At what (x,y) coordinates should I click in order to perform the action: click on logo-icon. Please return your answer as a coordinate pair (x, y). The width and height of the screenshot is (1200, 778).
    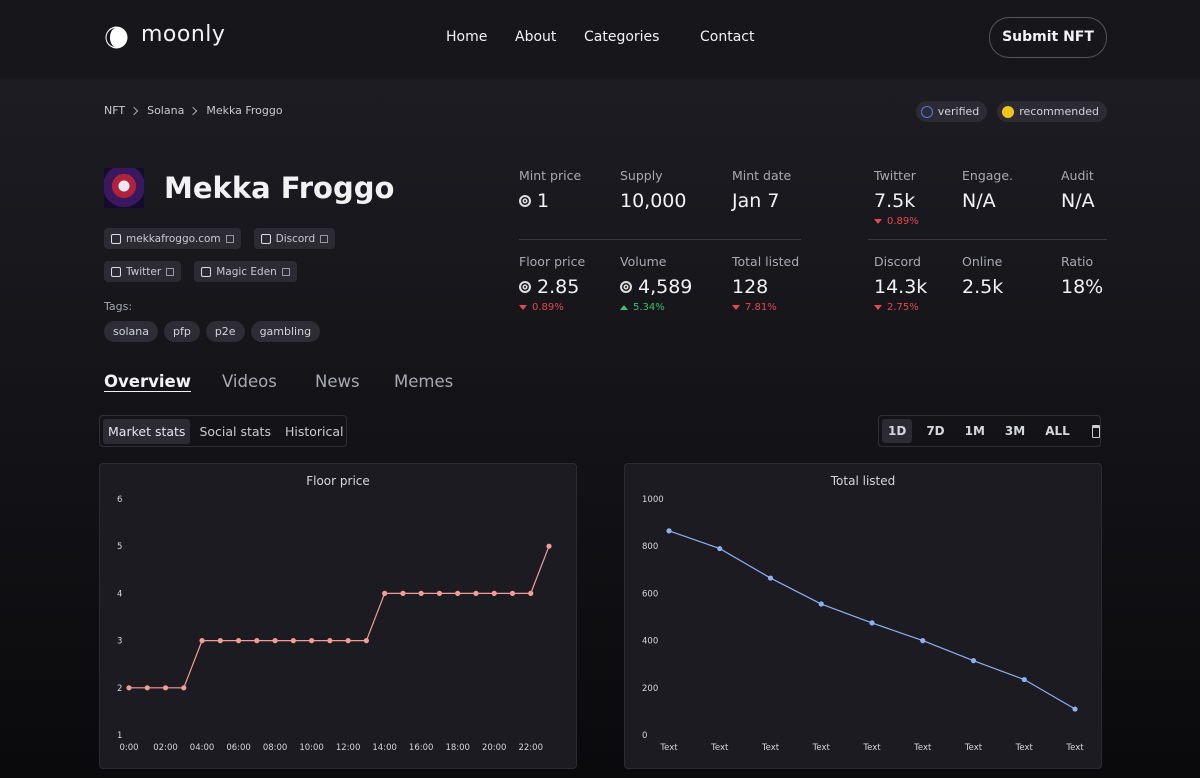
    Looking at the image, I should click on (116, 37).